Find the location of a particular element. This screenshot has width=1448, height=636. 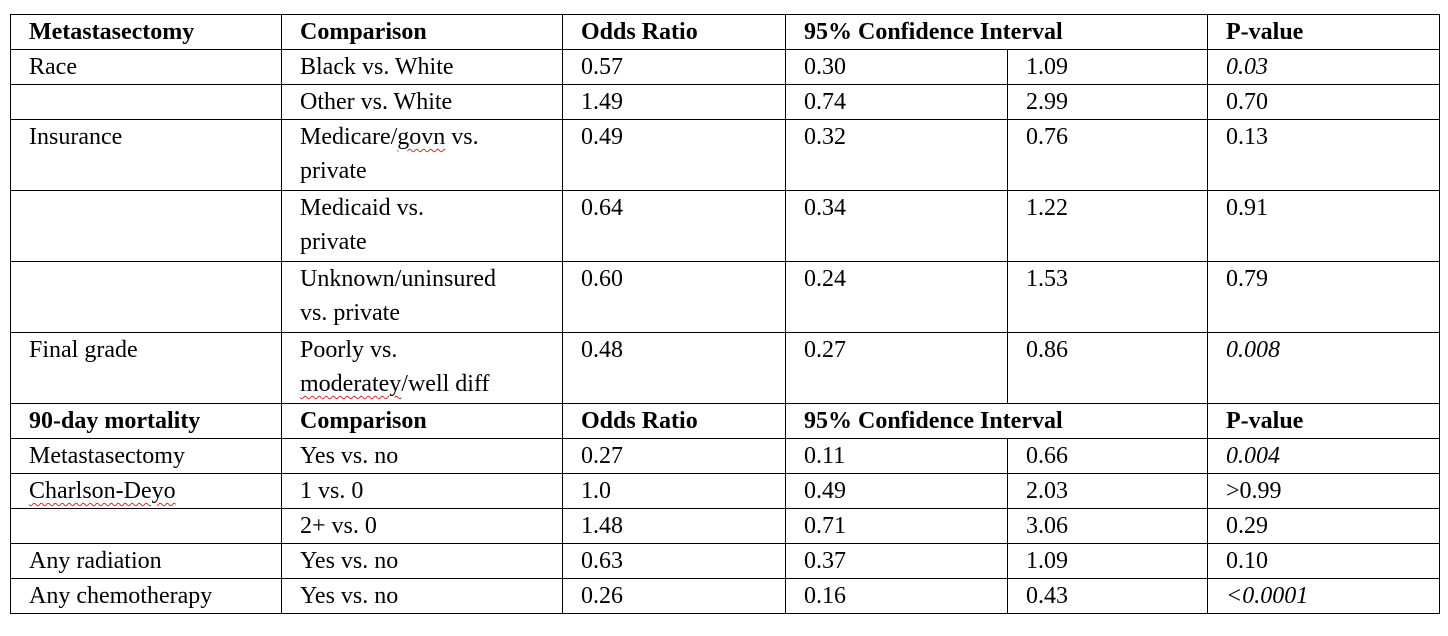

cell-ci-lower: 0.11 is located at coordinates (896, 456).